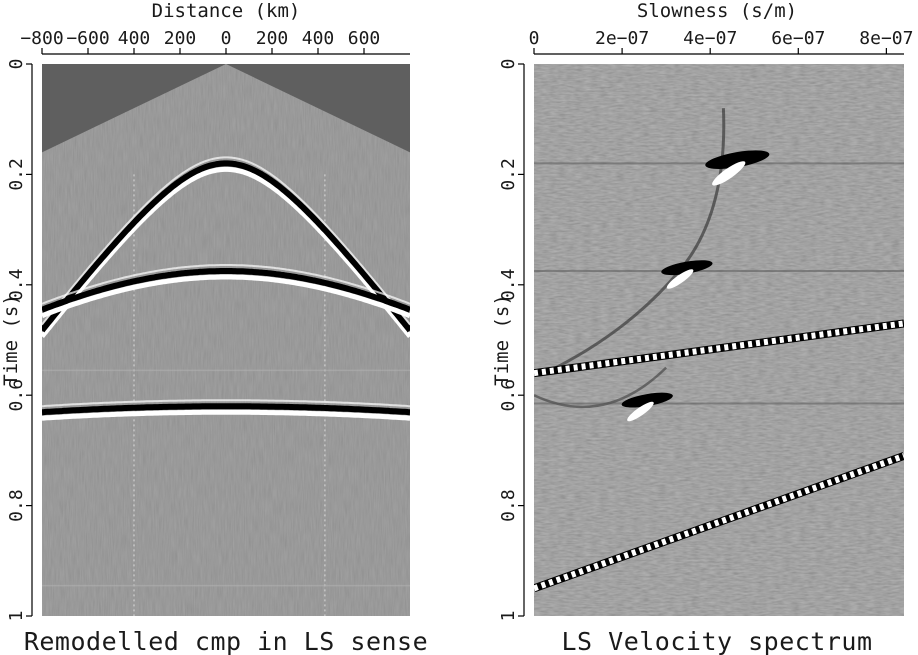  I want to click on cmp-x-tick-label: −600, so click(87, 38).